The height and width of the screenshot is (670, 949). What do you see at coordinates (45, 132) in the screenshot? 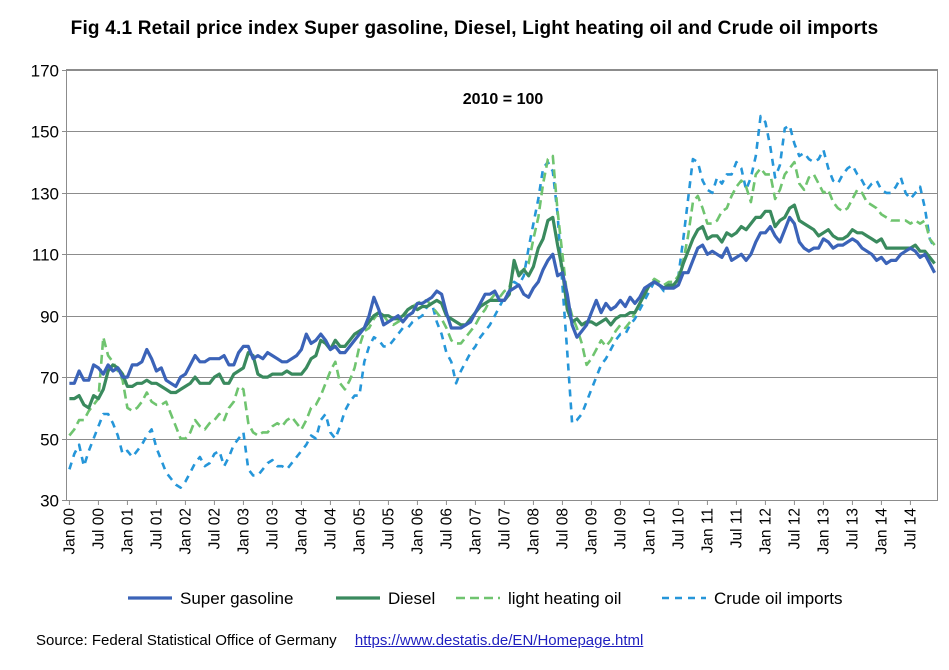
I see `y-tick-label: 150` at bounding box center [45, 132].